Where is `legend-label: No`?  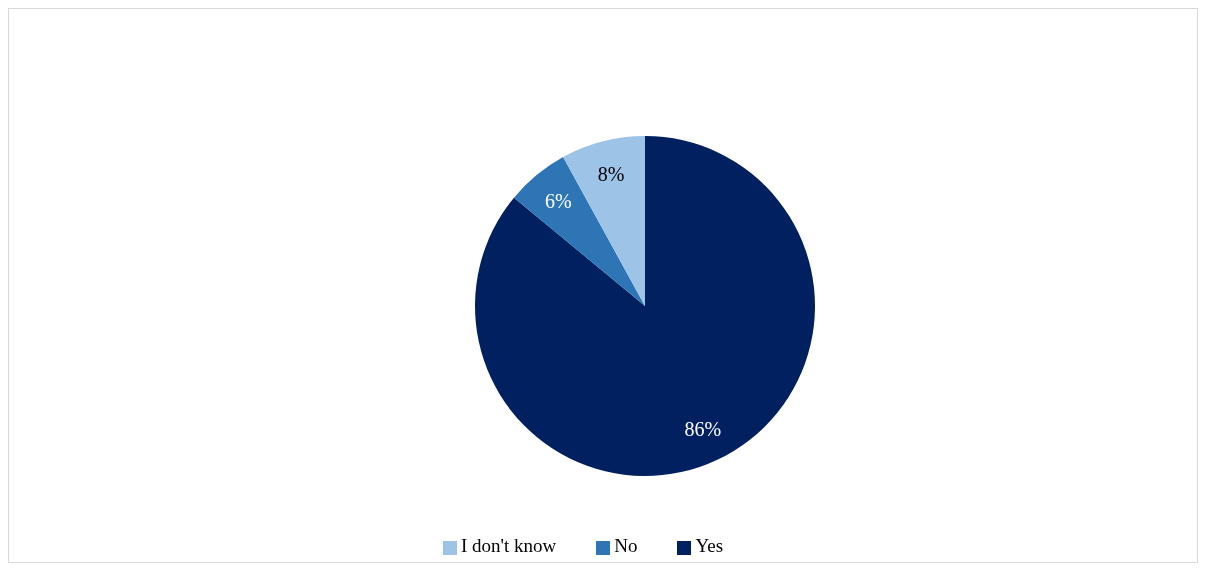
legend-label: No is located at coordinates (626, 545).